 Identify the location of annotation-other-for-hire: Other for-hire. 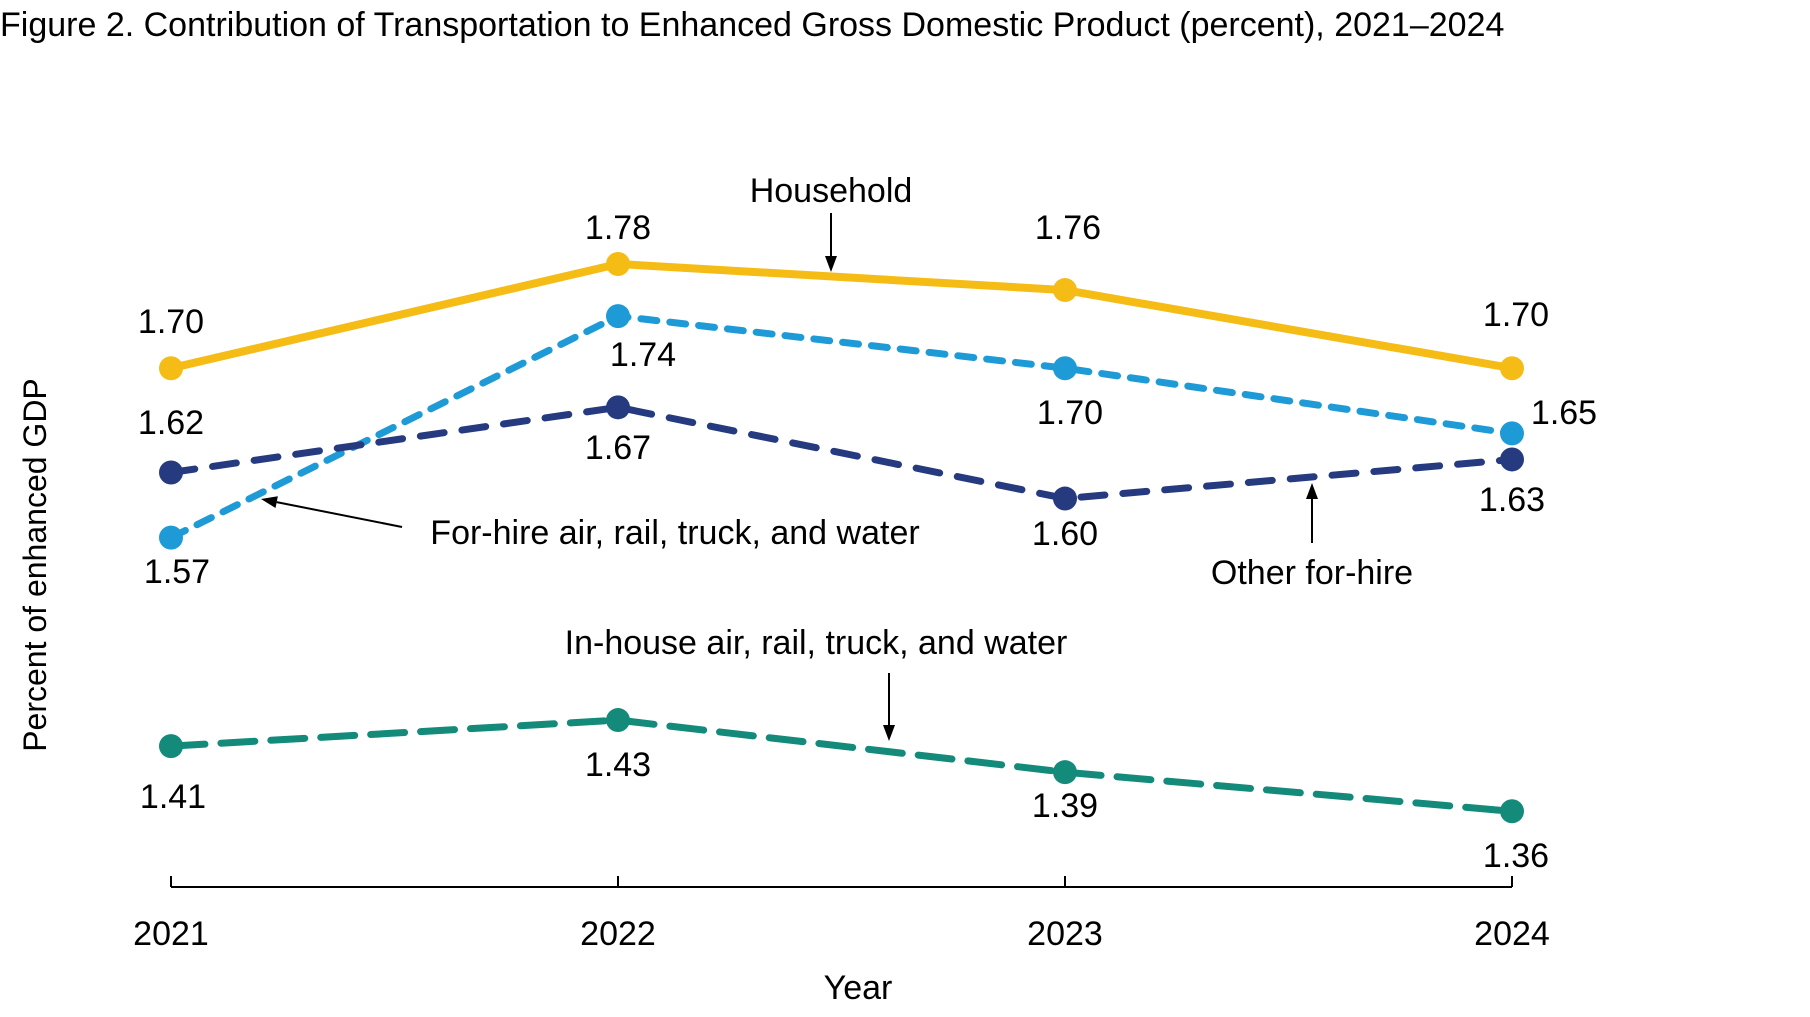
(1312, 573).